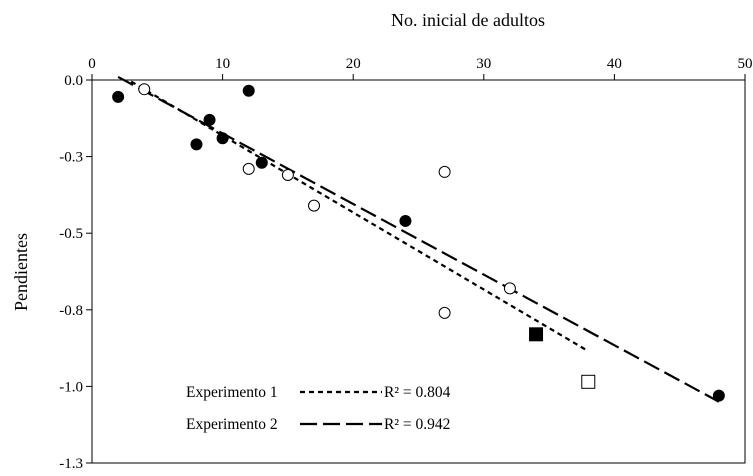 This screenshot has height=476, width=753. I want to click on x-tick-label: 0, so click(92, 64).